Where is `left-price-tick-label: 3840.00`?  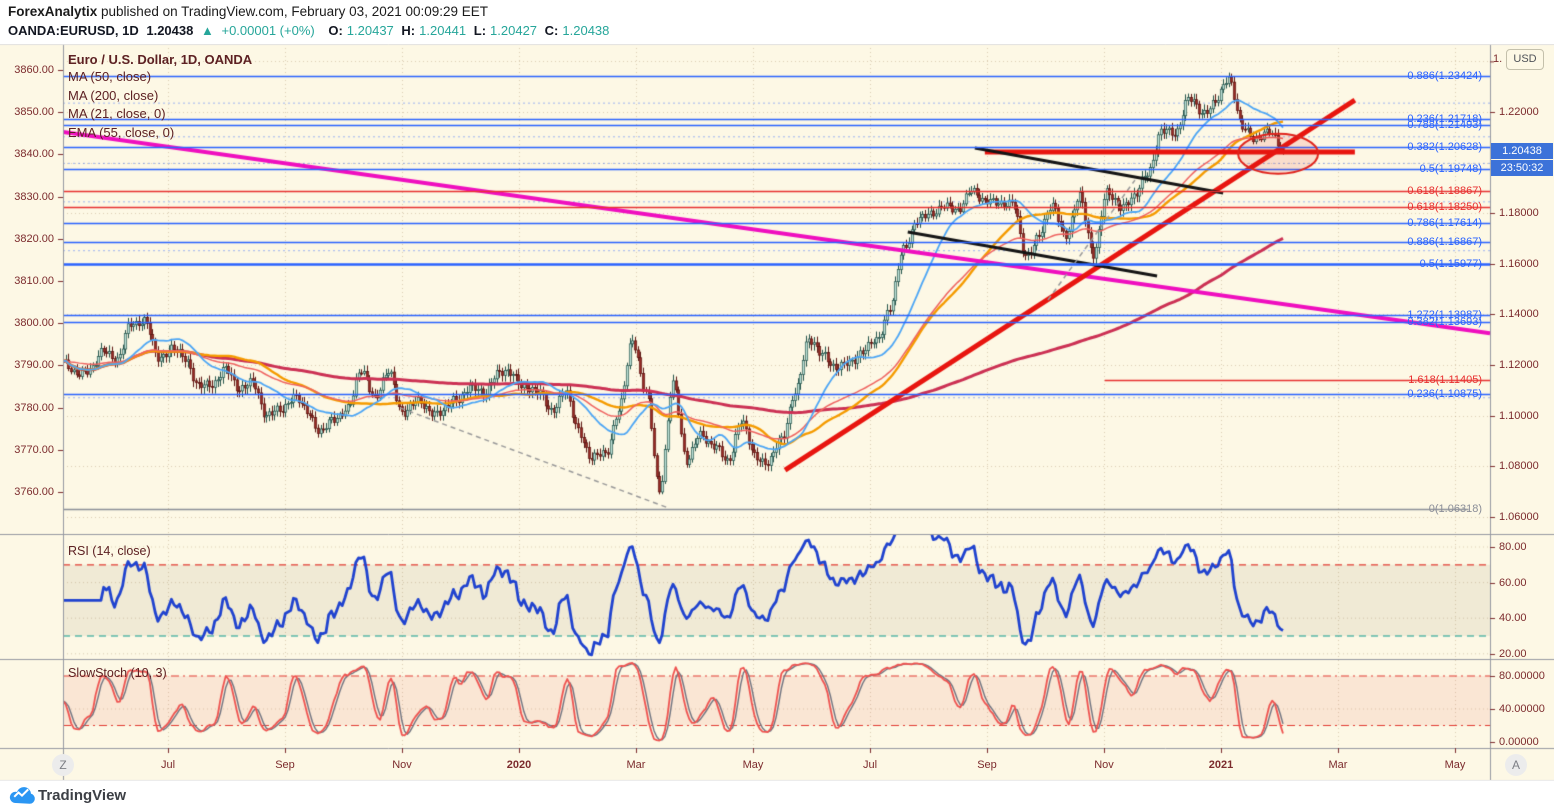
left-price-tick-label: 3840.00 is located at coordinates (34, 154).